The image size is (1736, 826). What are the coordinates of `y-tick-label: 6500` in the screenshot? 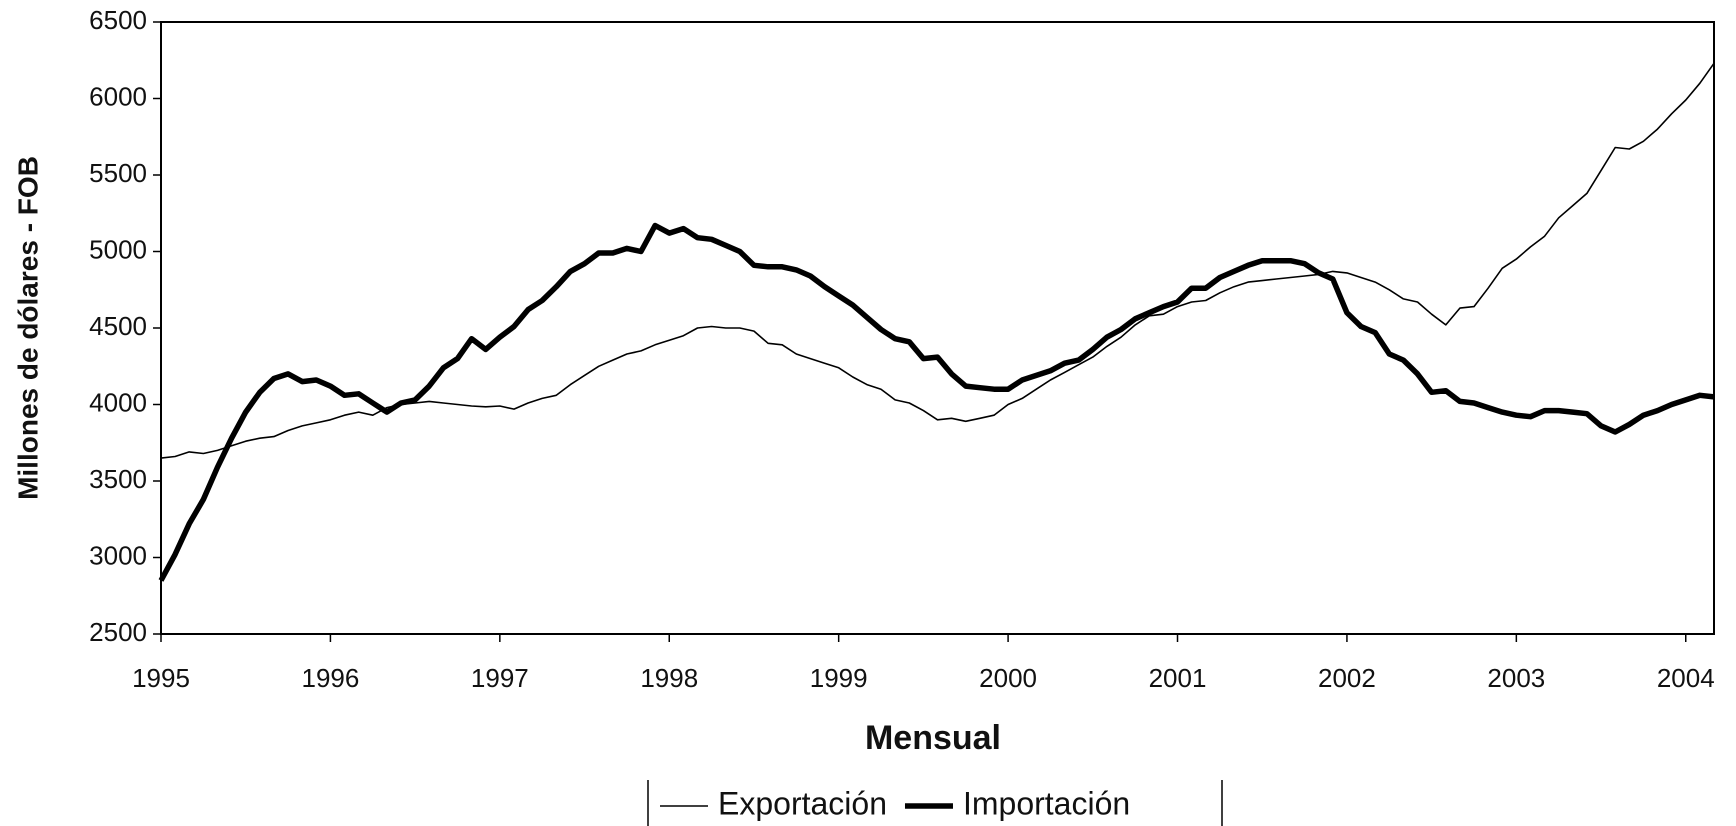 It's located at (118, 20).